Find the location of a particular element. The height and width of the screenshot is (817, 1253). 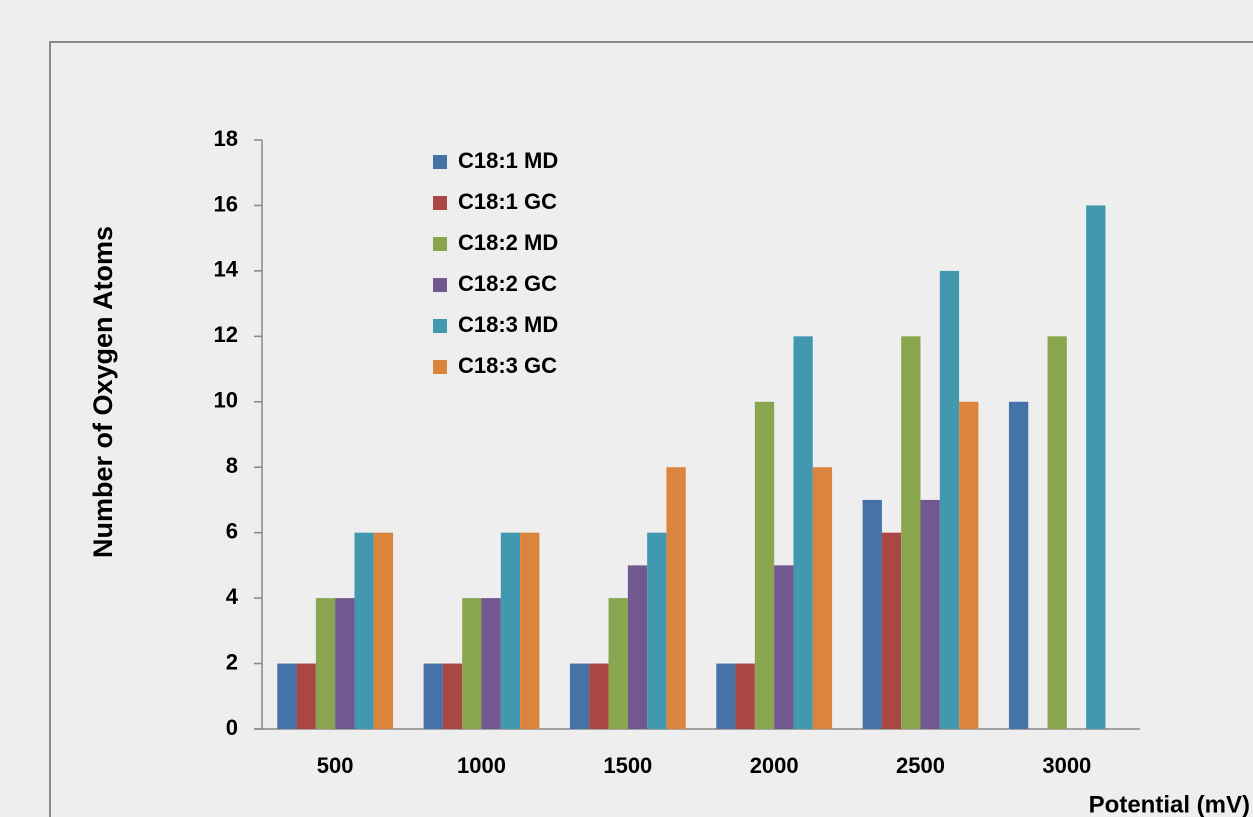

x-tick-label: 500 is located at coordinates (335, 765).